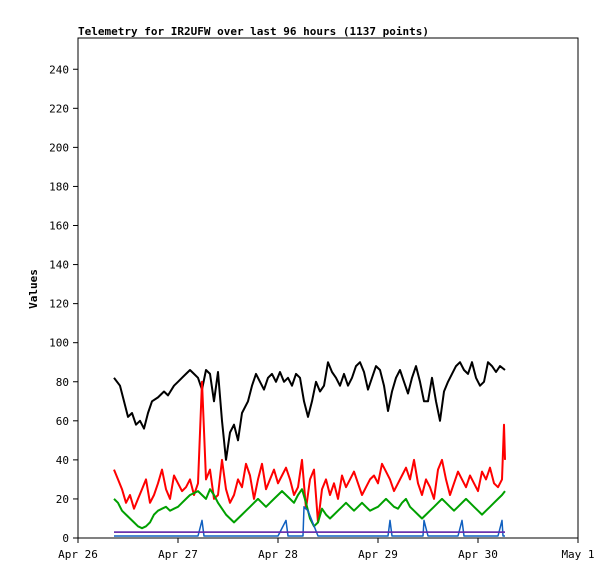 The width and height of the screenshot is (615, 579). What do you see at coordinates (59, 265) in the screenshot?
I see `y-tick-label: 140` at bounding box center [59, 265].